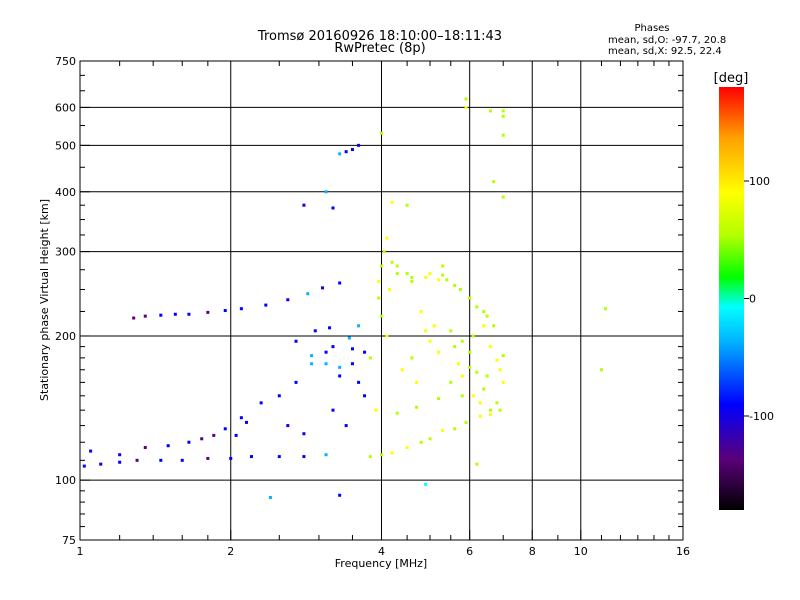  Describe the element at coordinates (65, 107) in the screenshot. I see `y-tick-label: 600` at that location.